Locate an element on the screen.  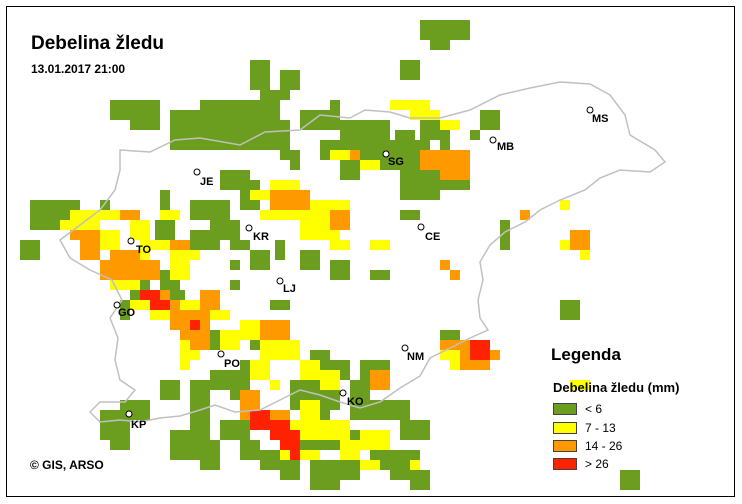
city-label-nm: NM is located at coordinates (415, 357).